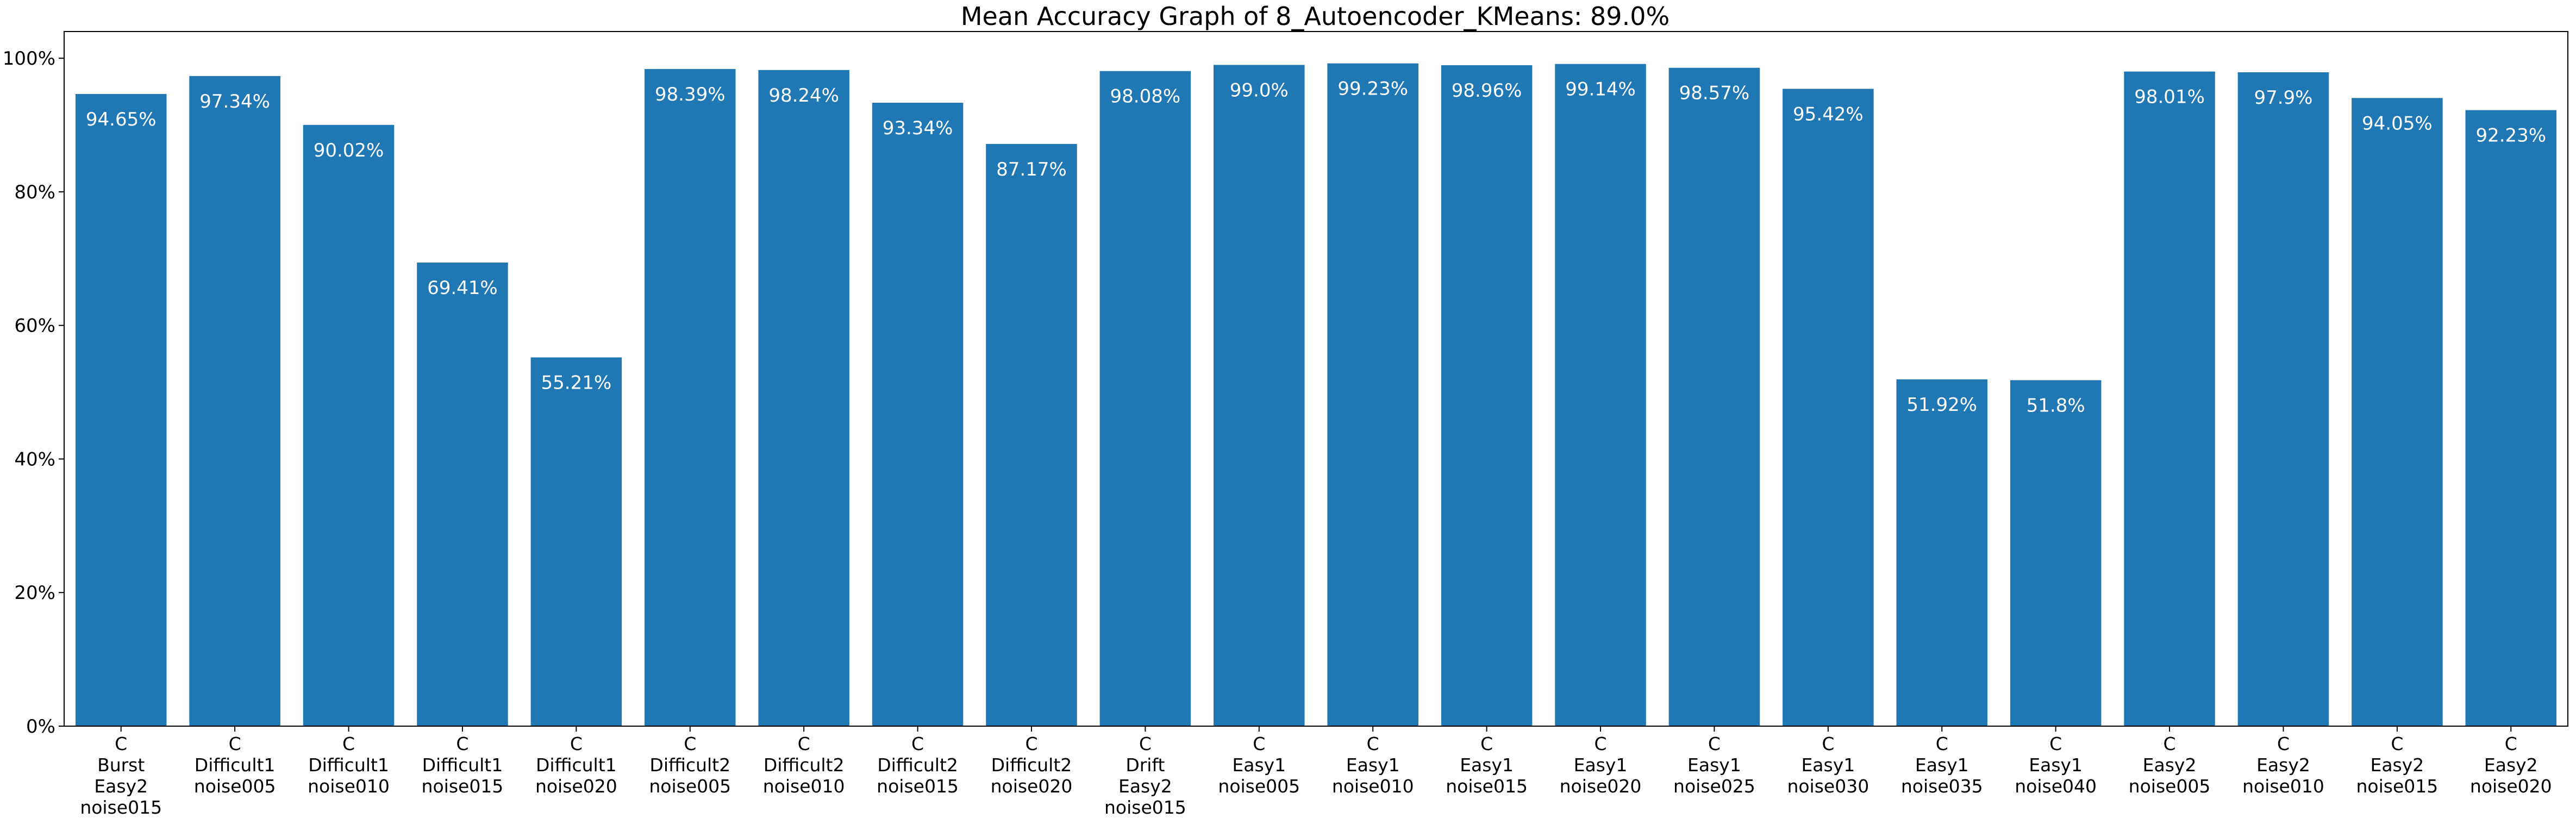  What do you see at coordinates (1260, 90) in the screenshot?
I see `bar-data-label: 99.0%` at bounding box center [1260, 90].